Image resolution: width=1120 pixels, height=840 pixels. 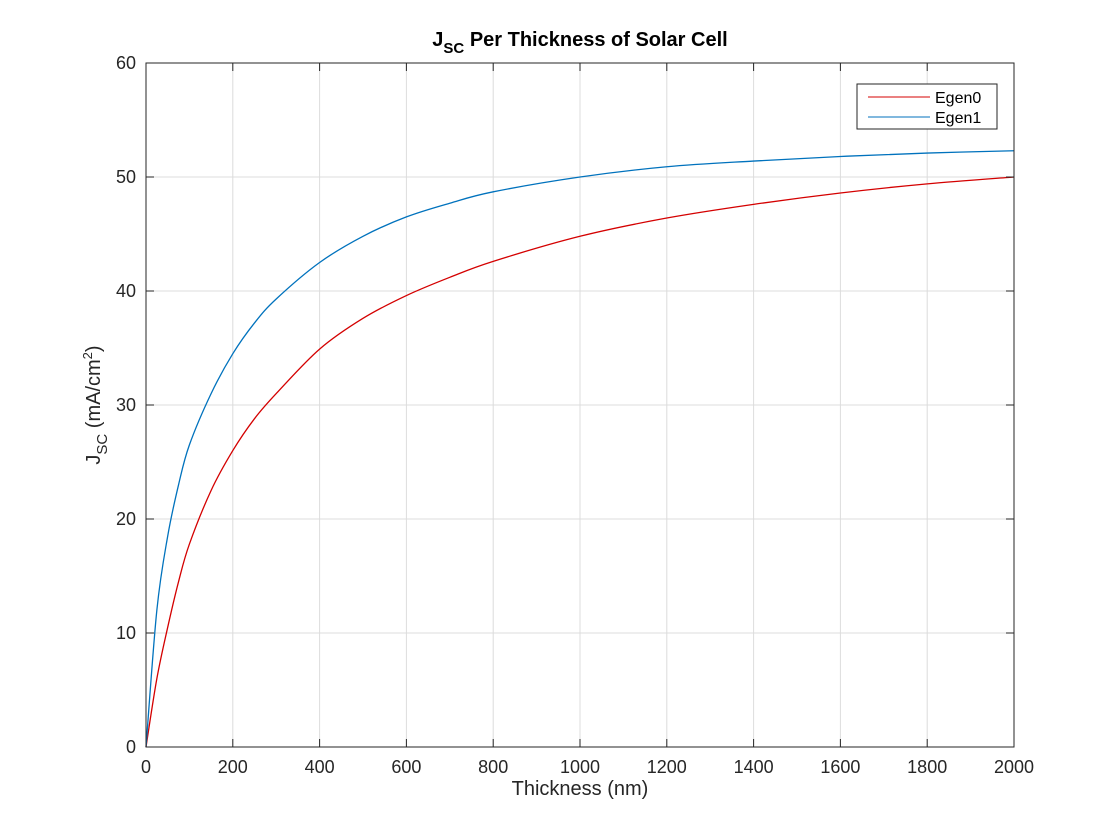 What do you see at coordinates (493, 767) in the screenshot?
I see `x-tick-label: 800` at bounding box center [493, 767].